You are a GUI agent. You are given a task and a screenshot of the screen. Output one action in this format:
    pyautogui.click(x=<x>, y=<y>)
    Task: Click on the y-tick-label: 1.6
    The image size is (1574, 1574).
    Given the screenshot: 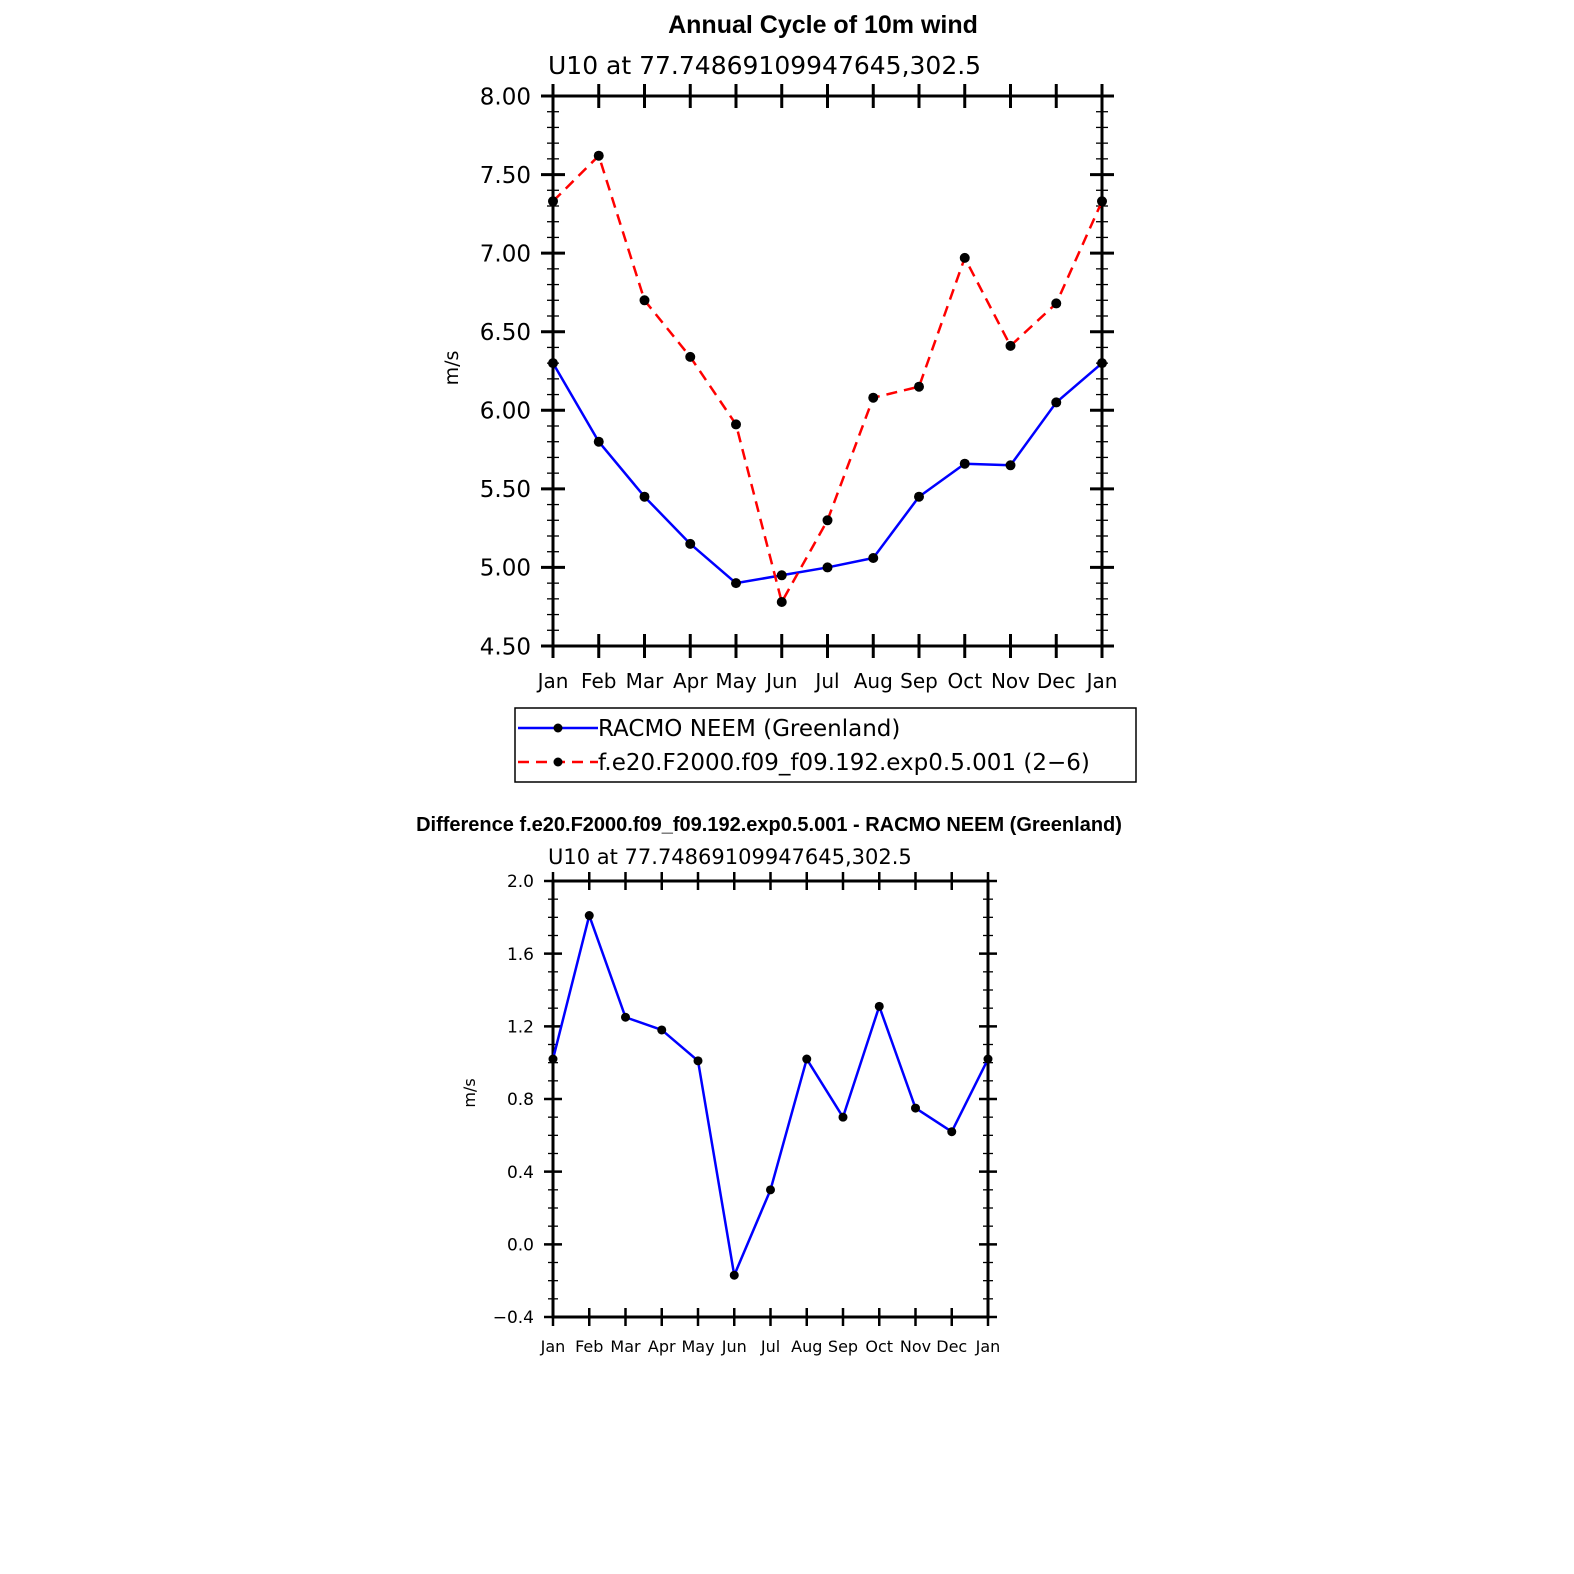 What is the action you would take?
    pyautogui.click(x=520, y=955)
    